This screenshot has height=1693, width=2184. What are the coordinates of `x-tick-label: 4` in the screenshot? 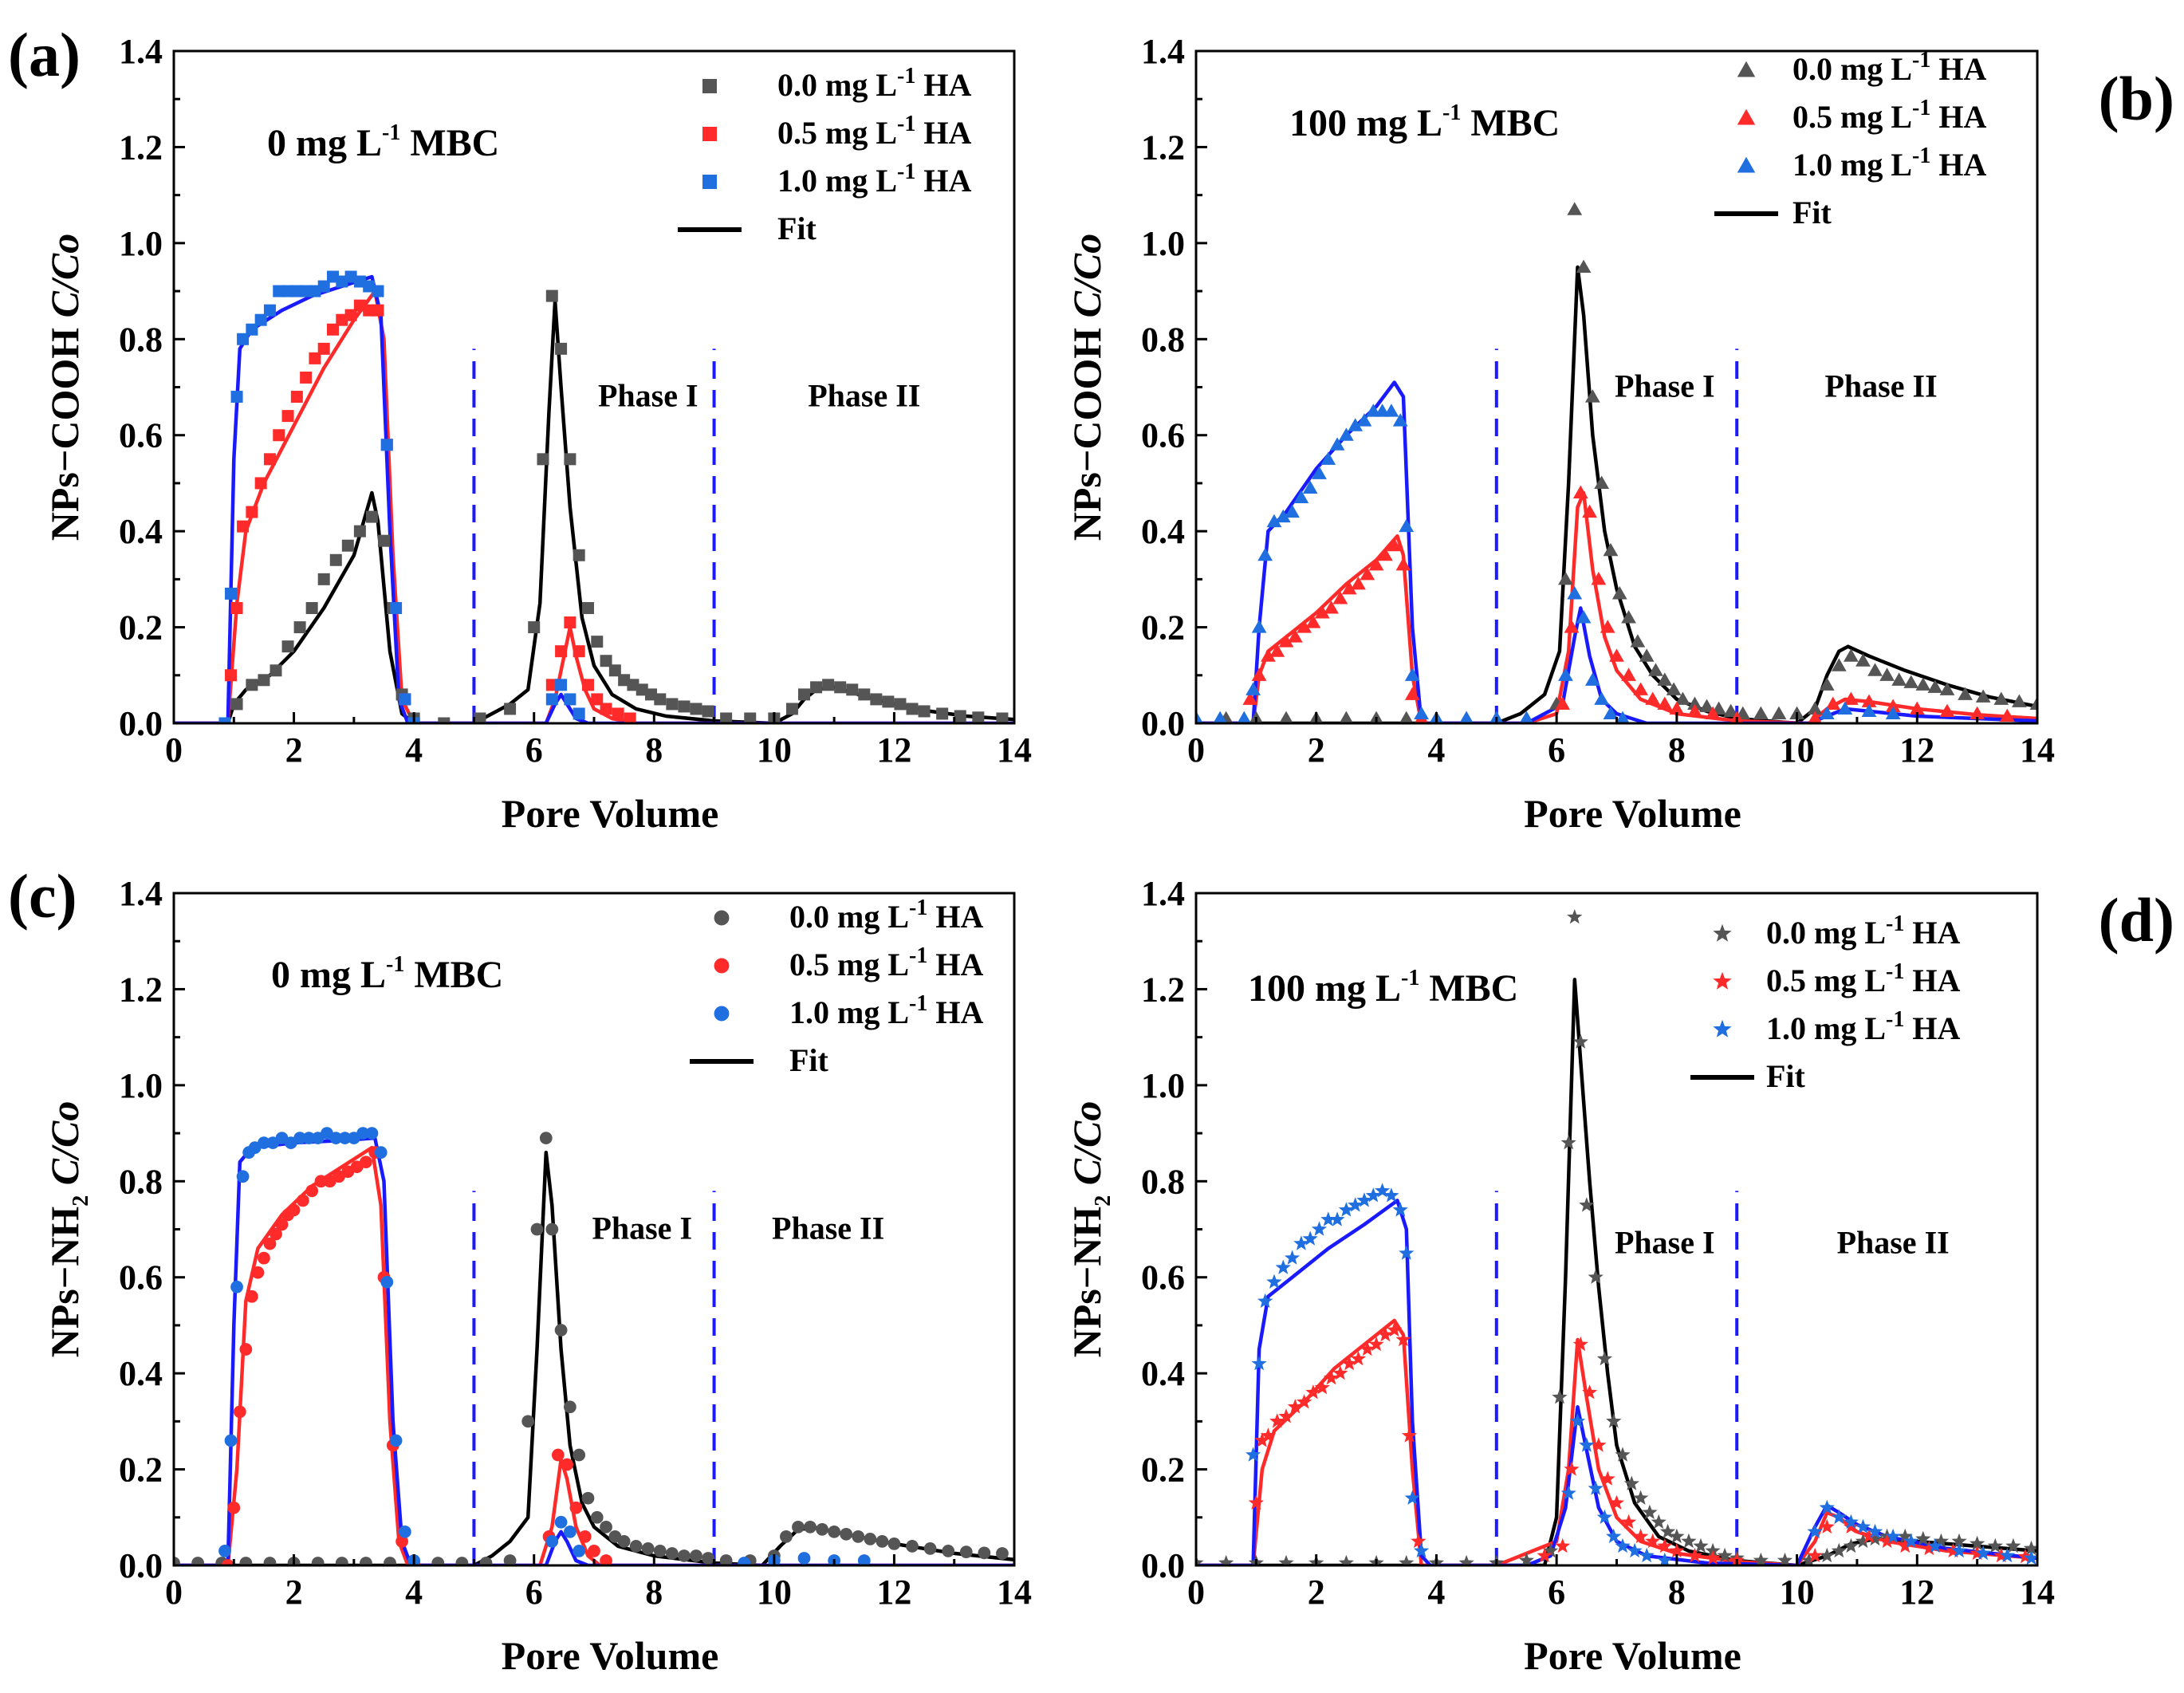 It's located at (1436, 1592).